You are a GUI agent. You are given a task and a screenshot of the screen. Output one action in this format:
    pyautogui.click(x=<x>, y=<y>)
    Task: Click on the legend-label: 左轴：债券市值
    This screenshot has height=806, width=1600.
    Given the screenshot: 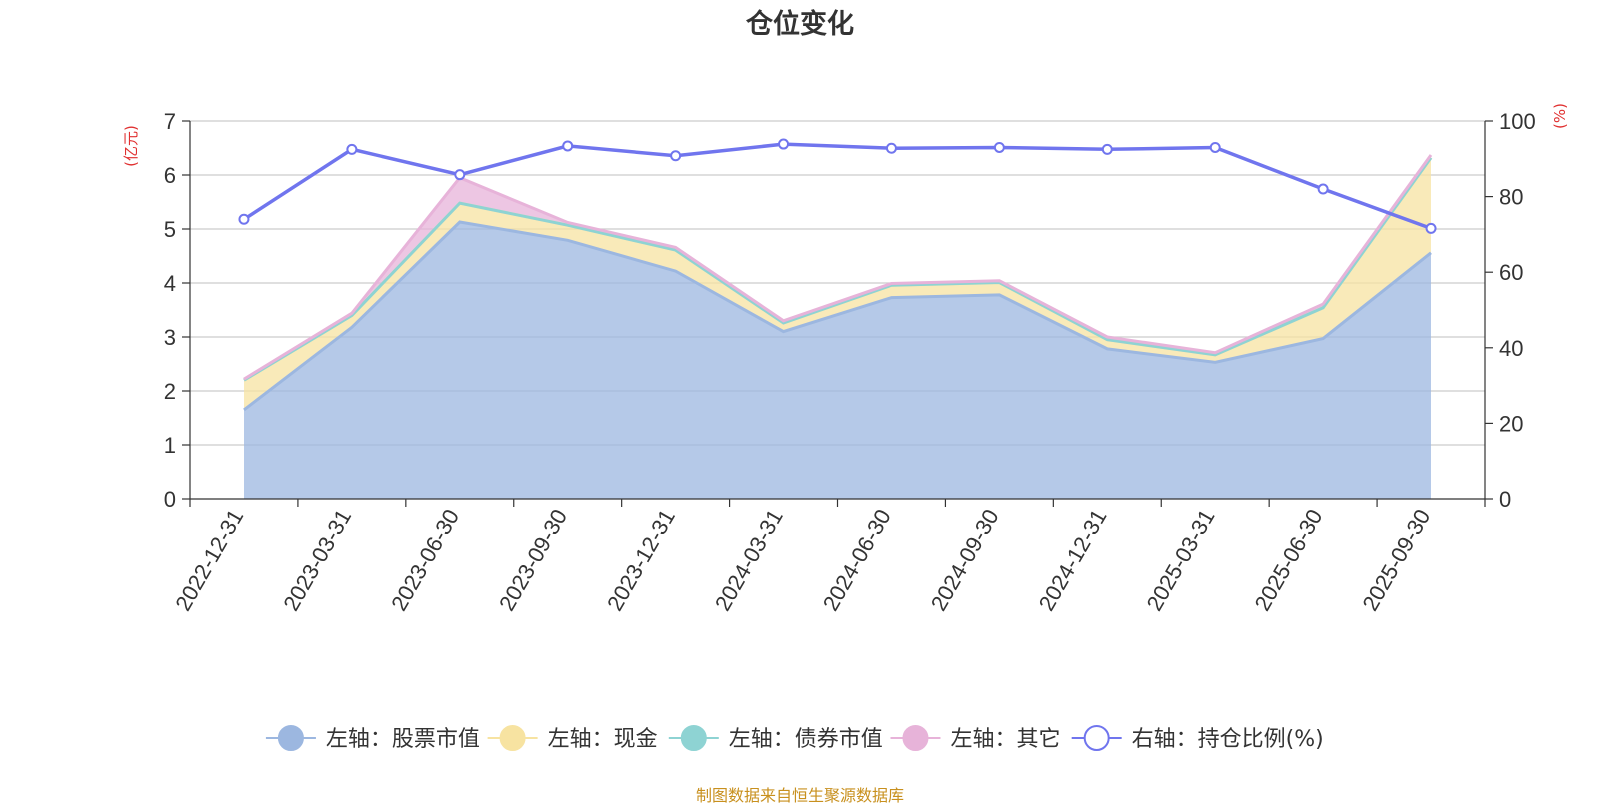 What is the action you would take?
    pyautogui.click(x=806, y=739)
    